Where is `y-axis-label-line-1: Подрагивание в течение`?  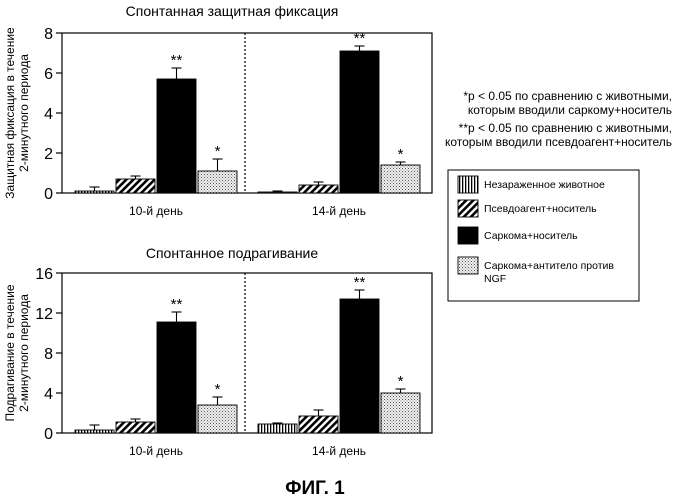
y-axis-label-line-1: Подрагивание в течение is located at coordinates (10, 352).